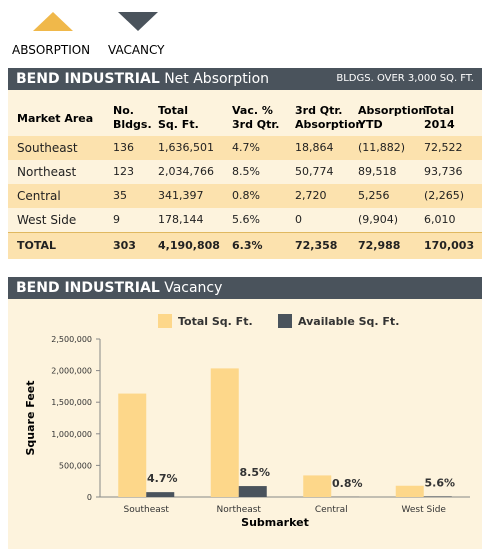 The width and height of the screenshot is (490, 553). What do you see at coordinates (377, 171) in the screenshot?
I see `table-cell: 89,518` at bounding box center [377, 171].